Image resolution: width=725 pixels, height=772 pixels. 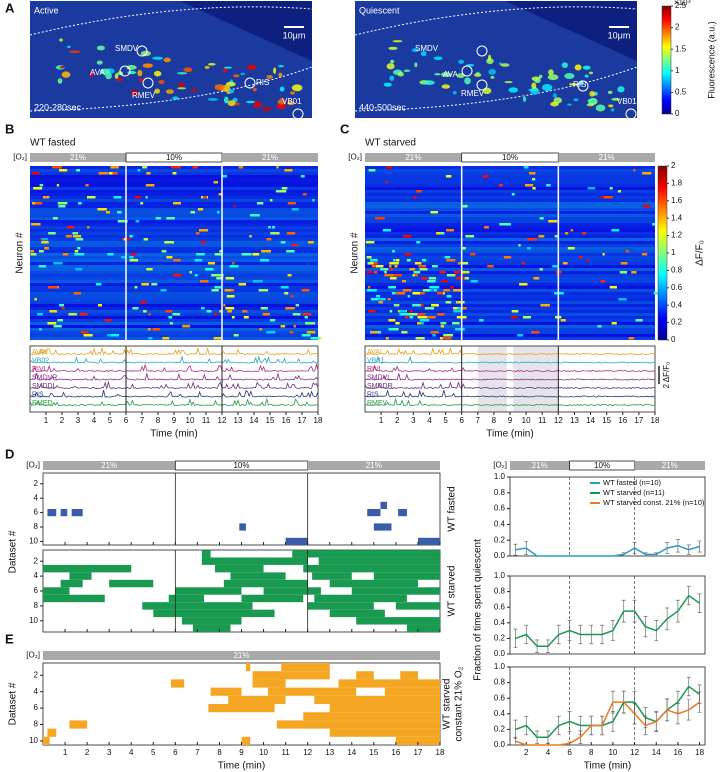 I want to click on panel-label: C, so click(x=345, y=128).